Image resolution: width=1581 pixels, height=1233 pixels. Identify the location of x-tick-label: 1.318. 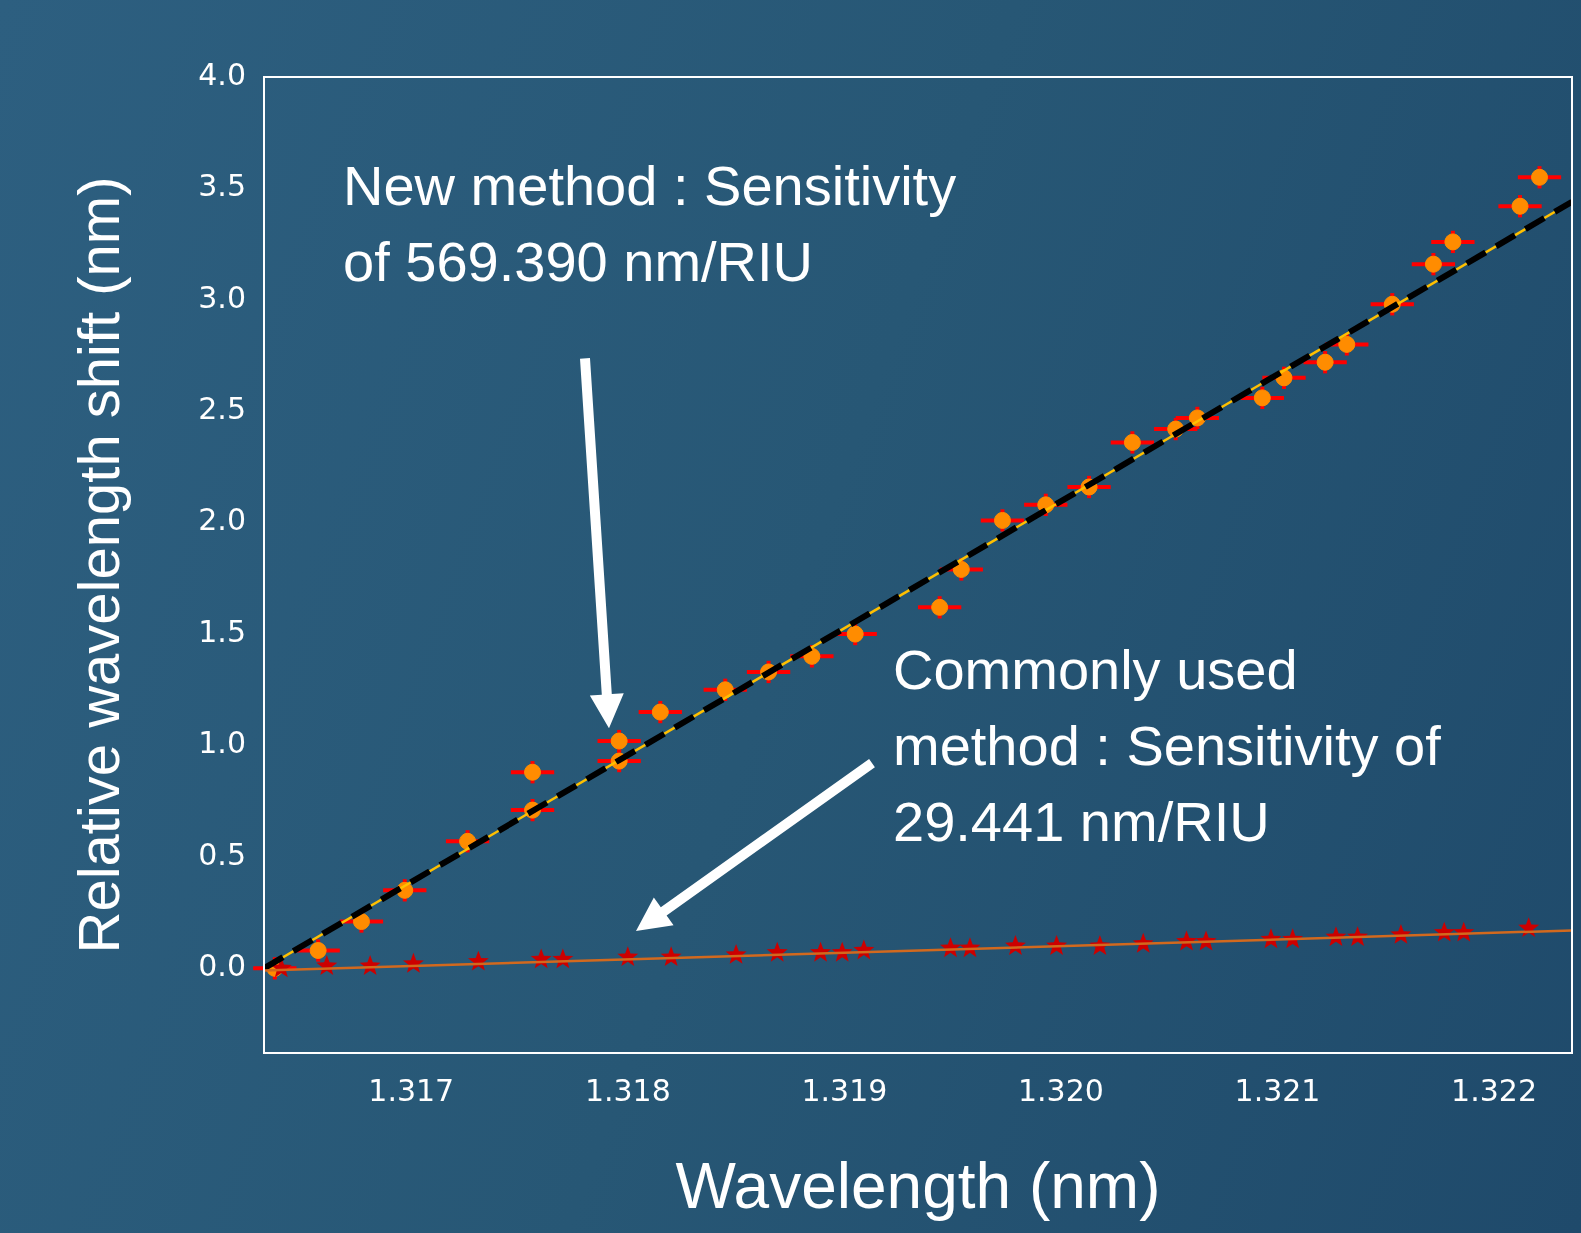
(627, 1090).